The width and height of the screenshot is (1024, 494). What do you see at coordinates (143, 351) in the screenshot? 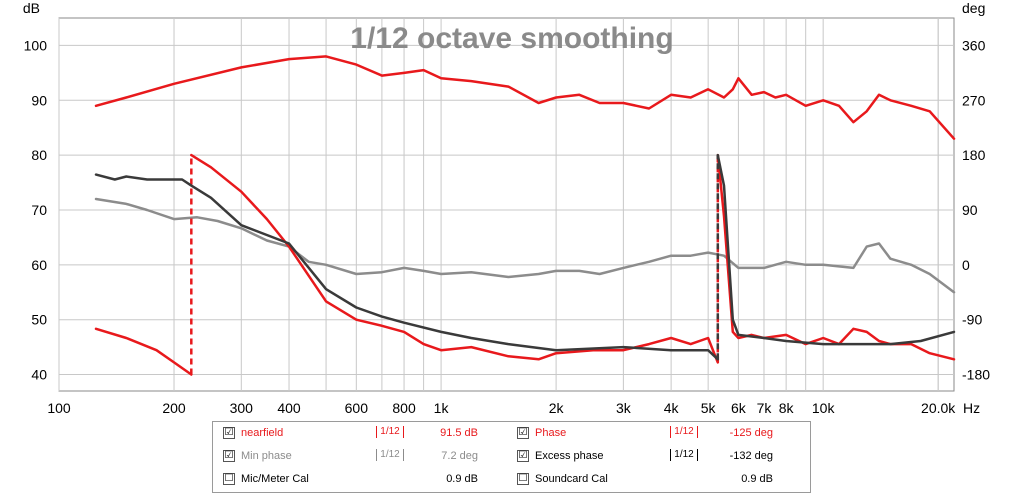
I see `phase-series-line` at bounding box center [143, 351].